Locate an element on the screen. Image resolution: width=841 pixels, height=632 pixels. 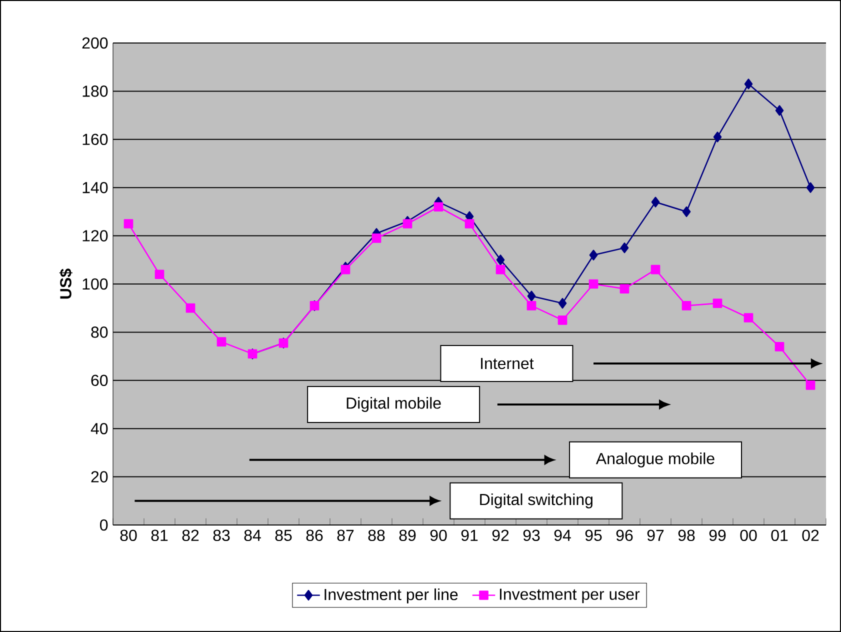
x-tick-label: 91 is located at coordinates (469, 536).